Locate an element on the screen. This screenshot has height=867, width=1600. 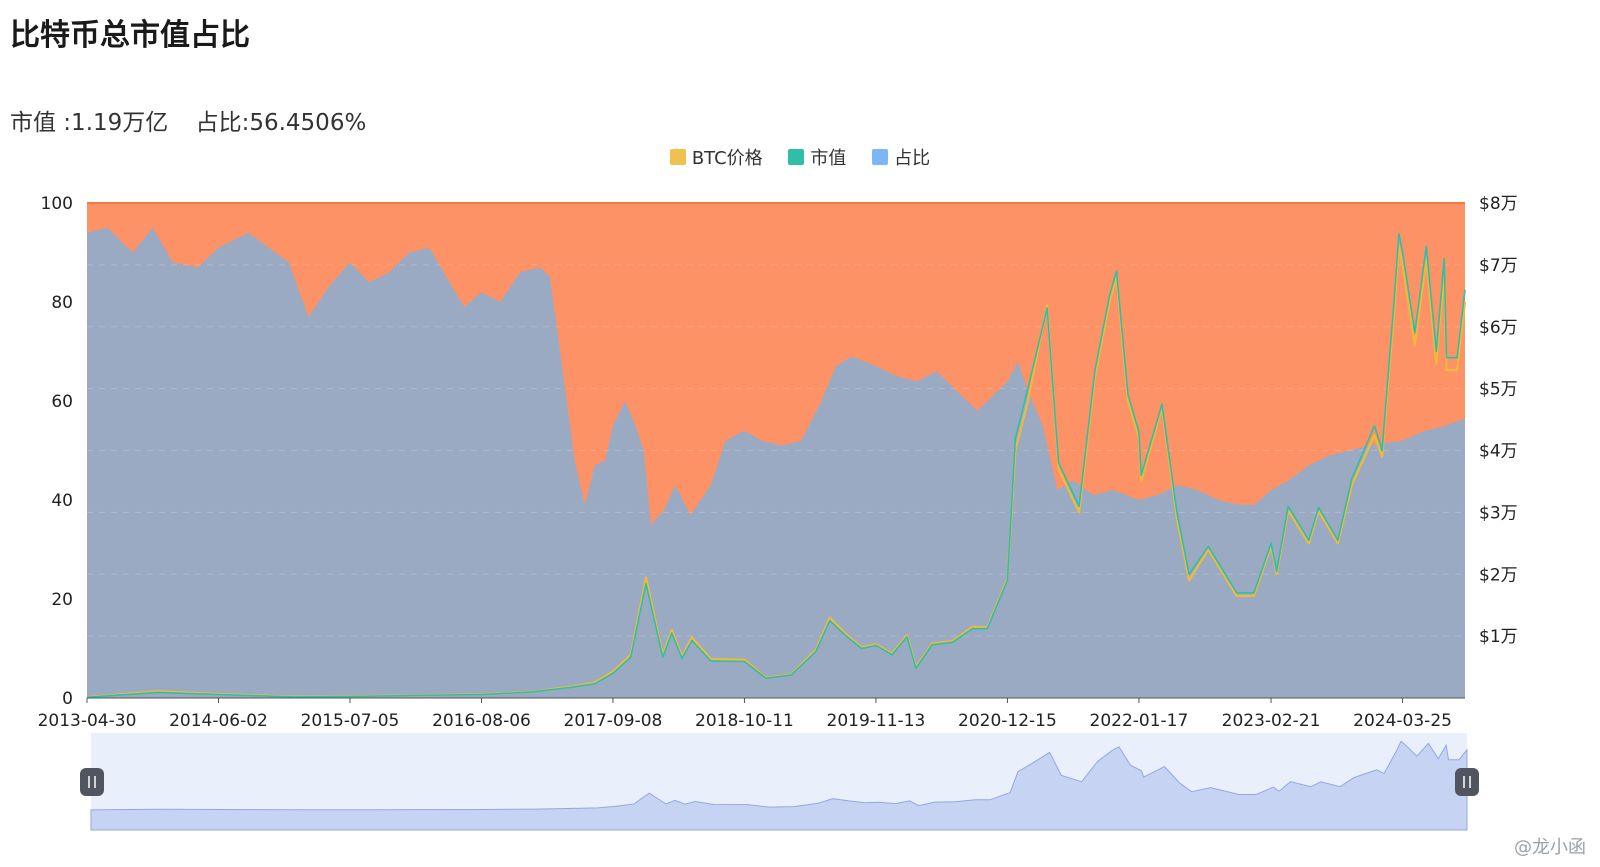
y-right-tick-label: $6万 is located at coordinates (1498, 328).